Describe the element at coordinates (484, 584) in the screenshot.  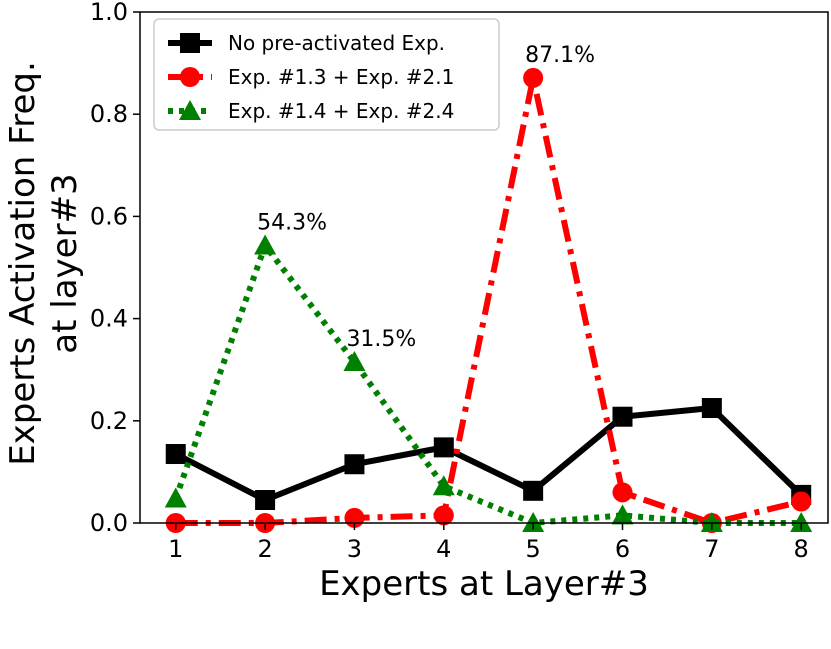
I see `x-axis-title: Experts at Layer#3` at that location.